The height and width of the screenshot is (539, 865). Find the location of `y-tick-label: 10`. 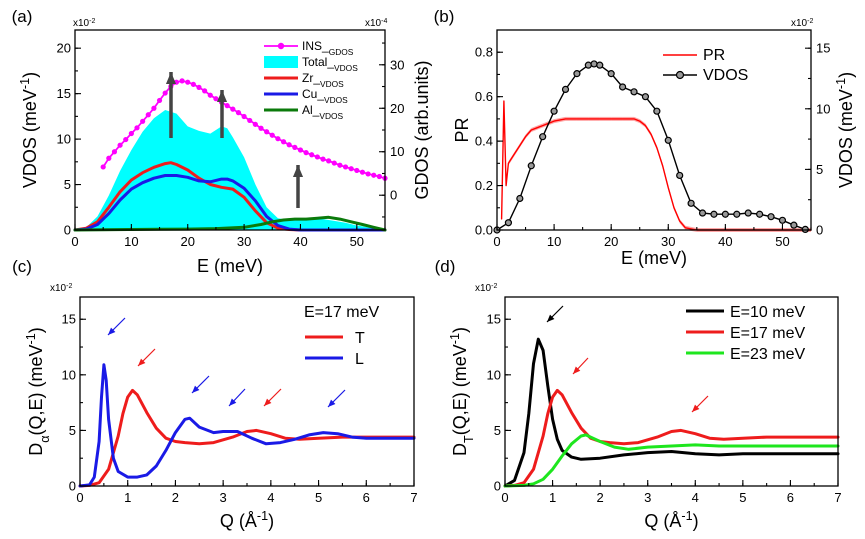

y-tick-label: 10 is located at coordinates (397, 151).